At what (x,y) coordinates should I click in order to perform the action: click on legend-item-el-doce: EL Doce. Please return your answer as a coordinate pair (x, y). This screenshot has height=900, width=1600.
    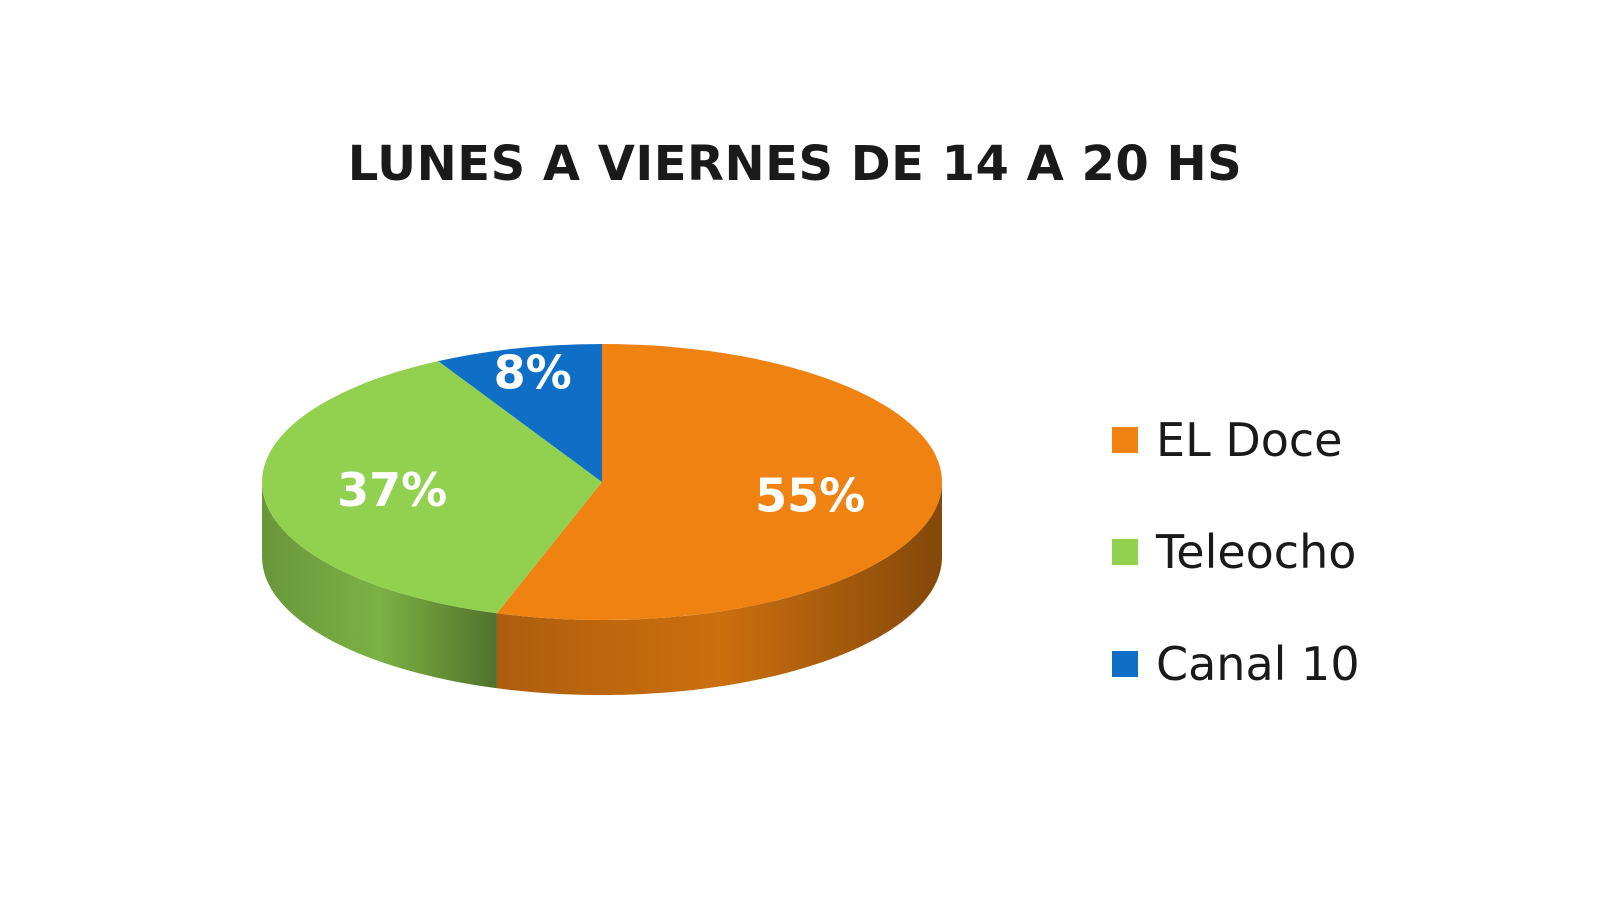
    Looking at the image, I should click on (1236, 440).